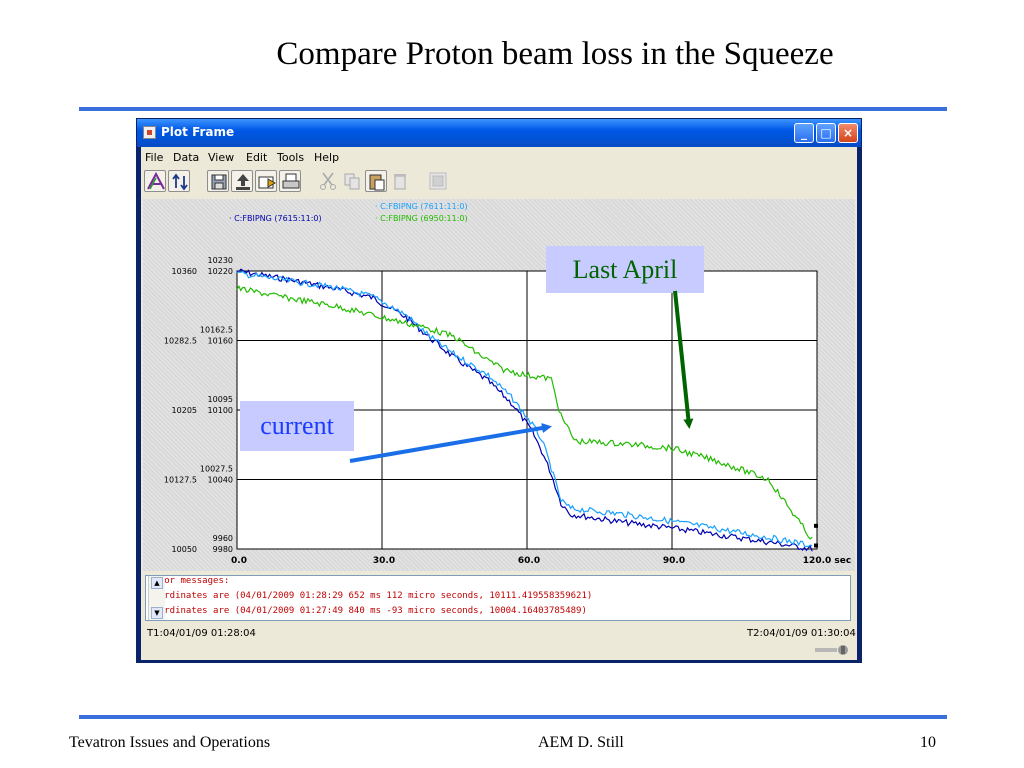 The height and width of the screenshot is (768, 1024). I want to click on save-icon, so click(219, 182).